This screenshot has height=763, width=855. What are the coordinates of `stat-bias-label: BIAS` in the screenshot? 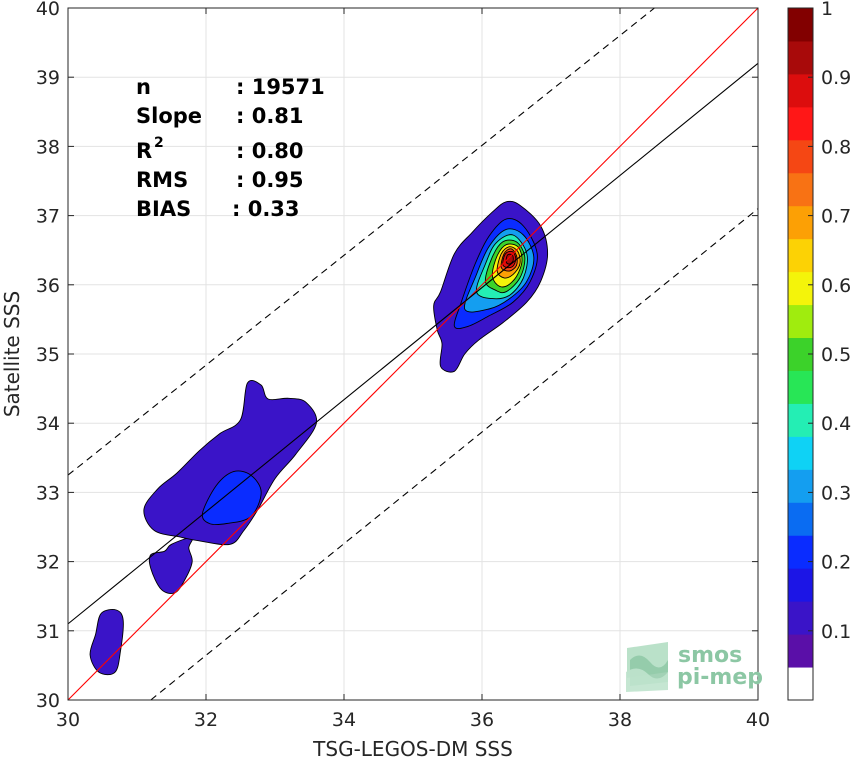 It's located at (163, 209).